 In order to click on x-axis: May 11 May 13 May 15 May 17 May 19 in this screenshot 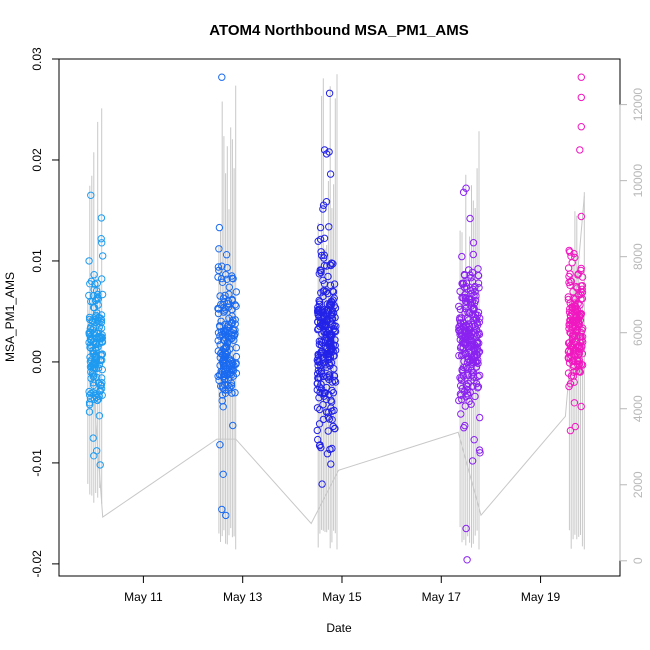, I will do `click(342, 590)`.